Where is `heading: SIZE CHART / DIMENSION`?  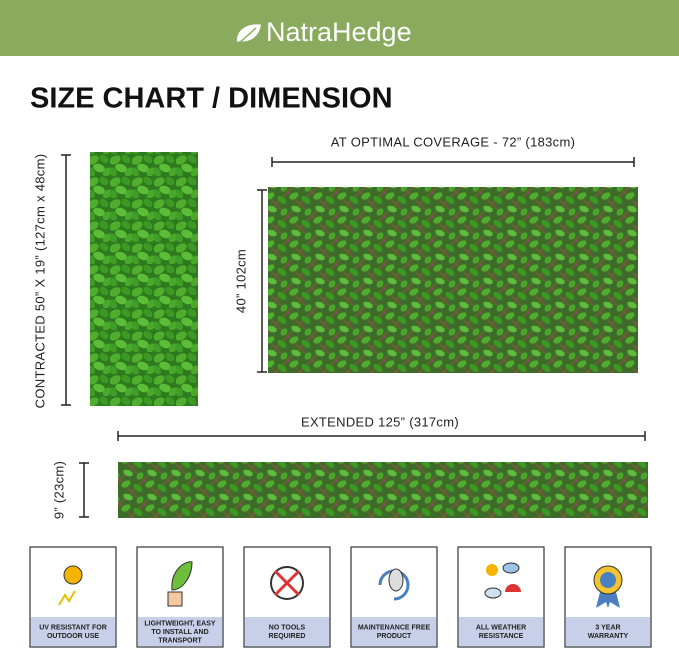 heading: SIZE CHART / DIMENSION is located at coordinates (211, 99).